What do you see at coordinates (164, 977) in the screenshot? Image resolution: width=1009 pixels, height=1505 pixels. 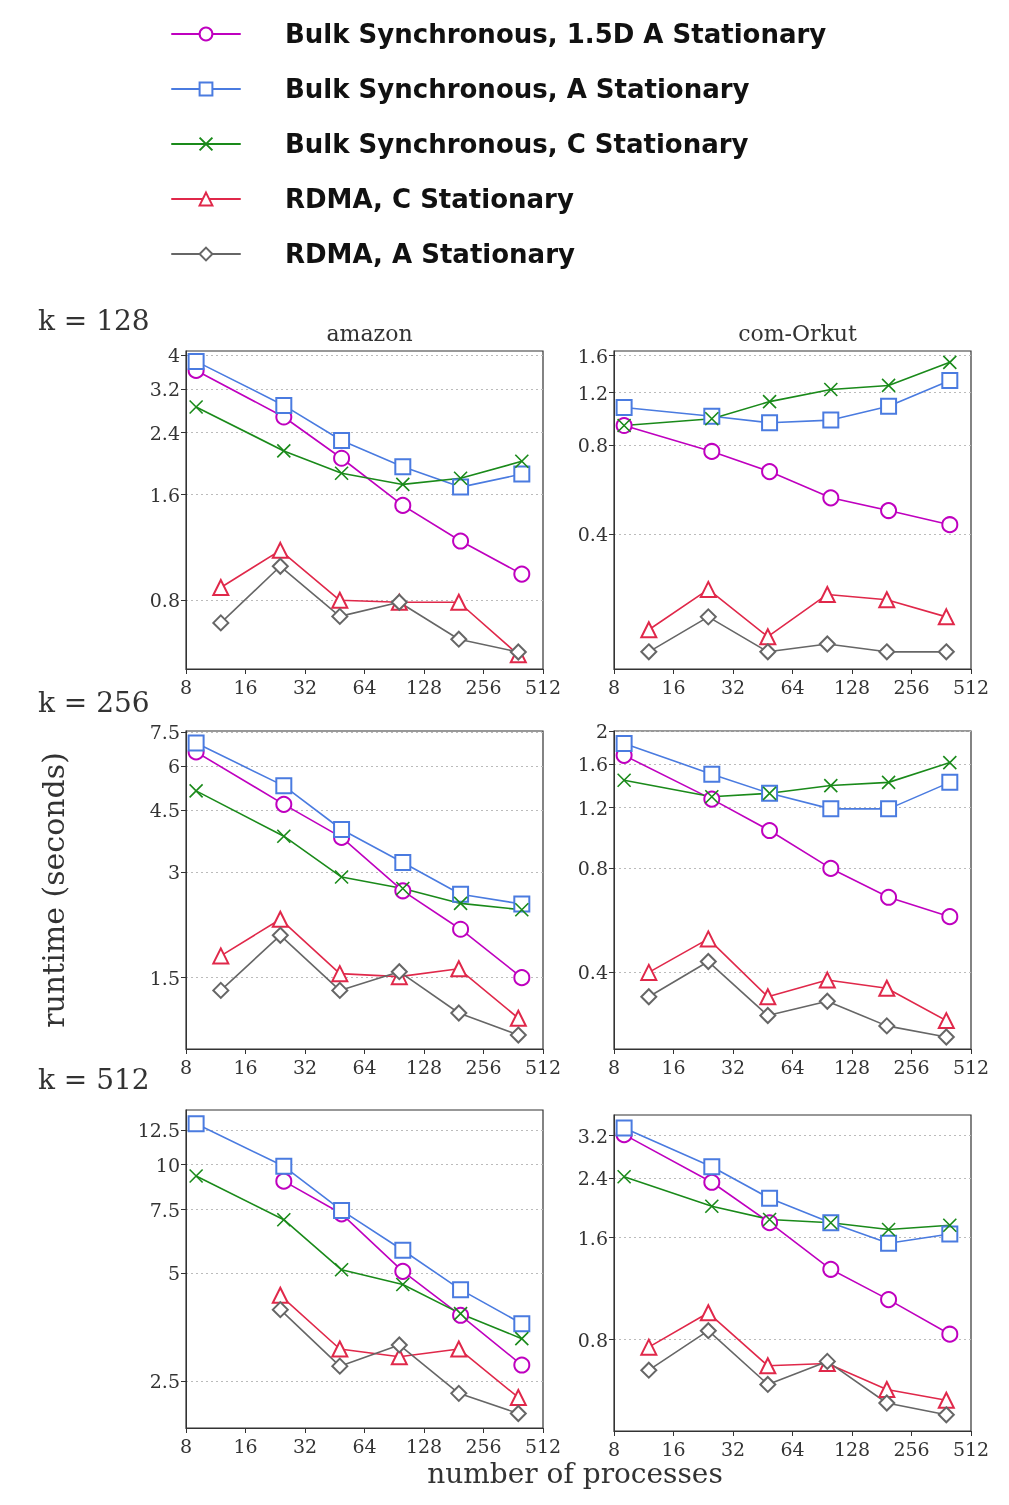 I see `y-tick-label: 1.5` at bounding box center [164, 977].